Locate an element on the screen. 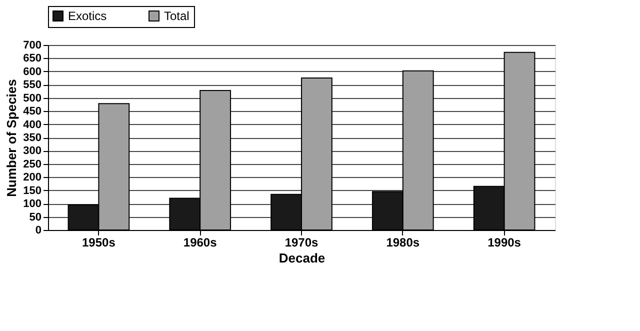 This screenshot has height=331, width=640. x-tick-label: 1950s is located at coordinates (99, 243).